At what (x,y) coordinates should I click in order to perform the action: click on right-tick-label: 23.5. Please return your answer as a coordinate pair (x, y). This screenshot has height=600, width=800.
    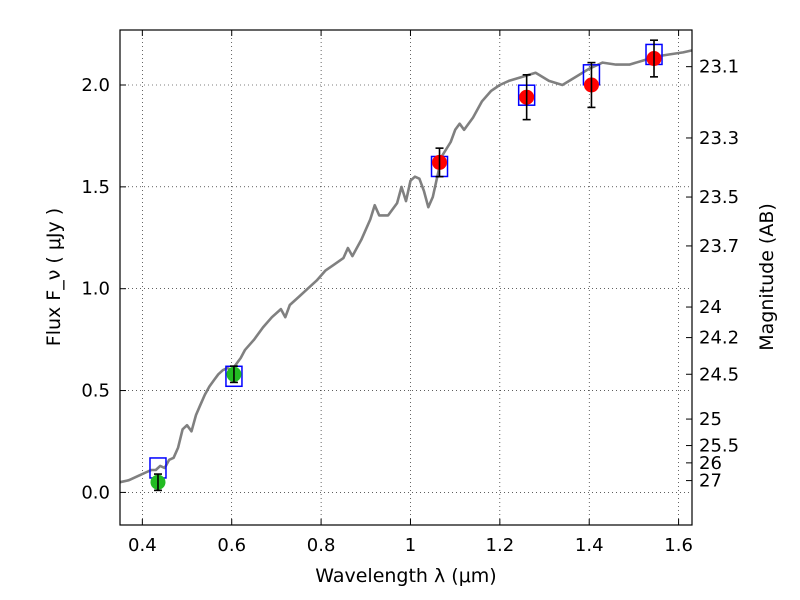
    Looking at the image, I should click on (719, 197).